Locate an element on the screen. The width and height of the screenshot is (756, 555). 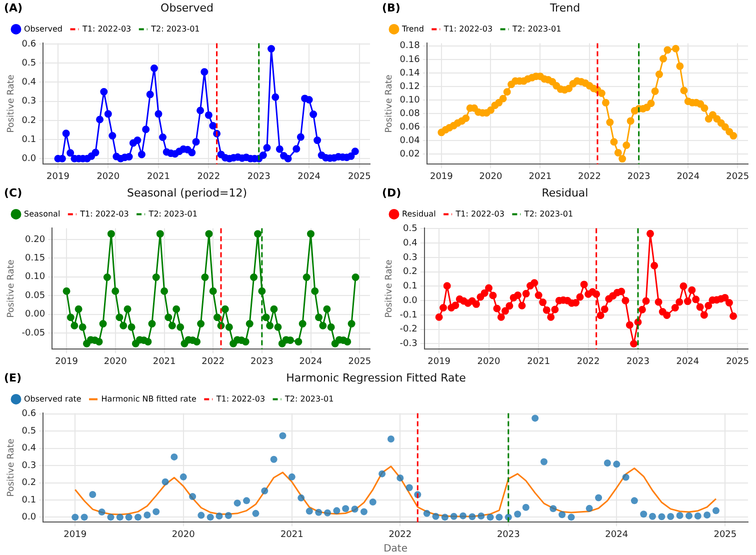
text: (E) is located at coordinates (13, 377).